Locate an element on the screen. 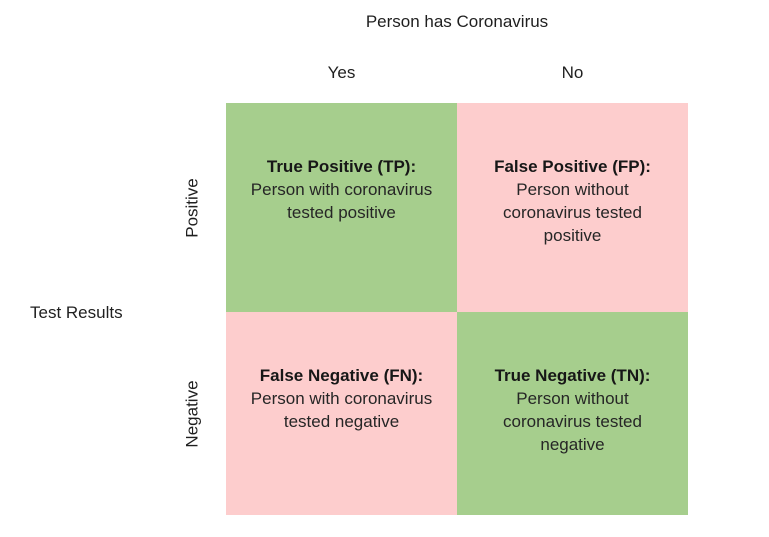 This screenshot has height=537, width=769. quadrant-title: True Negative (TN): is located at coordinates (572, 375).